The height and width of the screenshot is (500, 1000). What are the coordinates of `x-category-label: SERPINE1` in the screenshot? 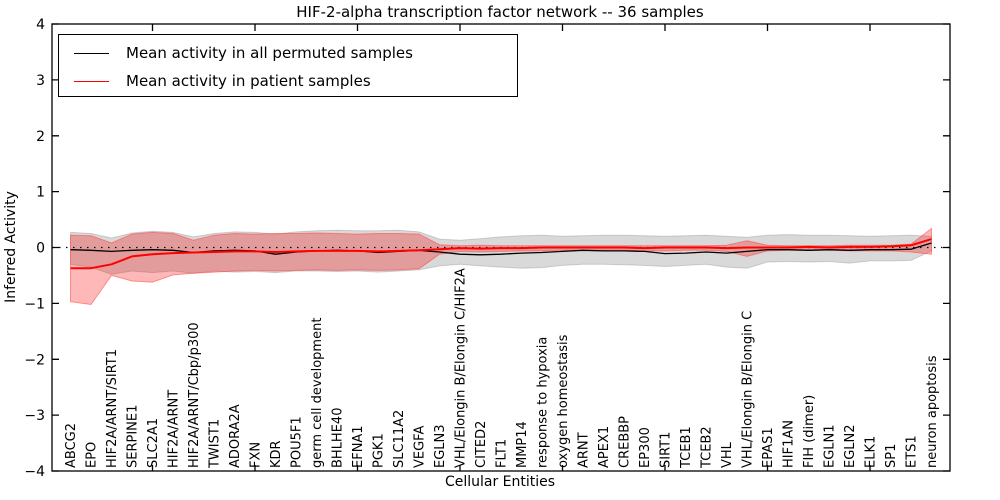 It's located at (133, 436).